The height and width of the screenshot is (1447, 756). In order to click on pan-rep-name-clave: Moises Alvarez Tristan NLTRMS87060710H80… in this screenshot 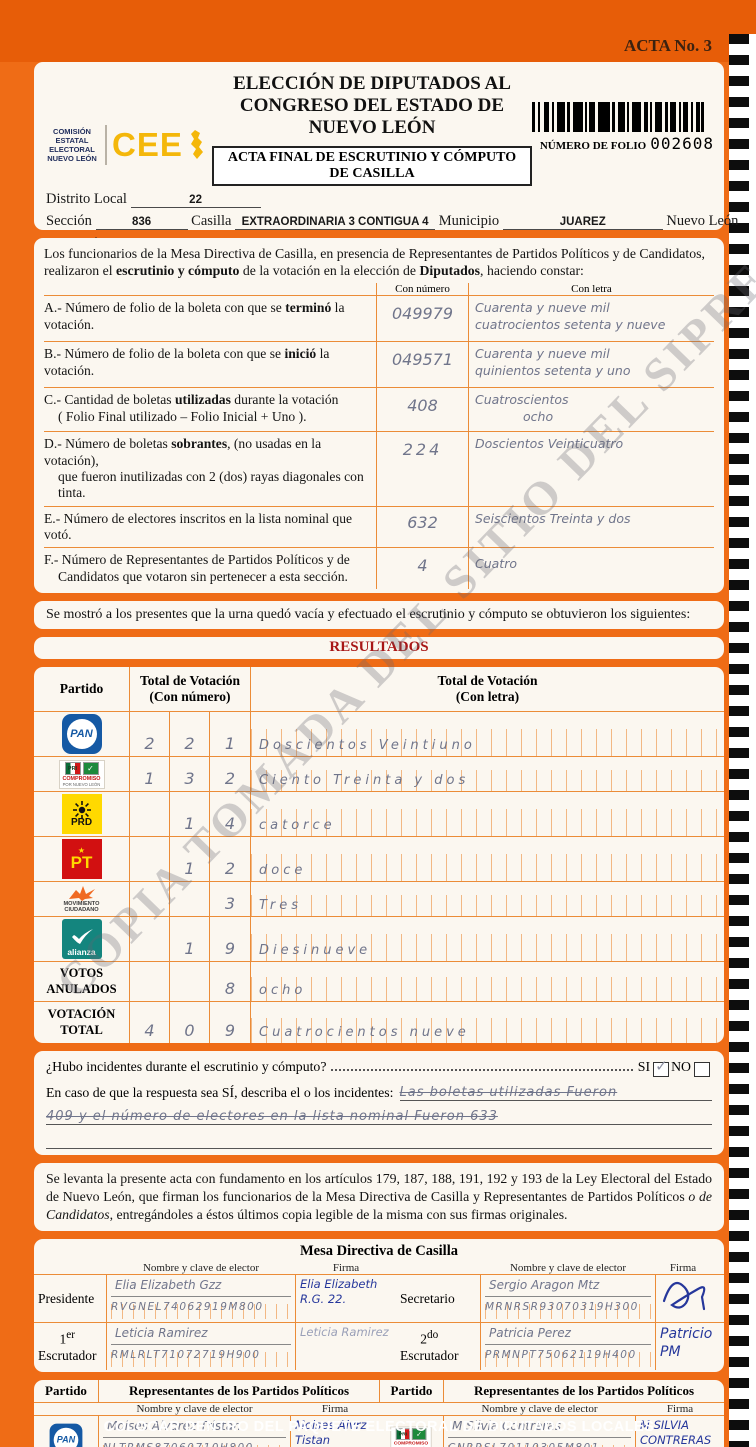, I will do `click(194, 1431)`.